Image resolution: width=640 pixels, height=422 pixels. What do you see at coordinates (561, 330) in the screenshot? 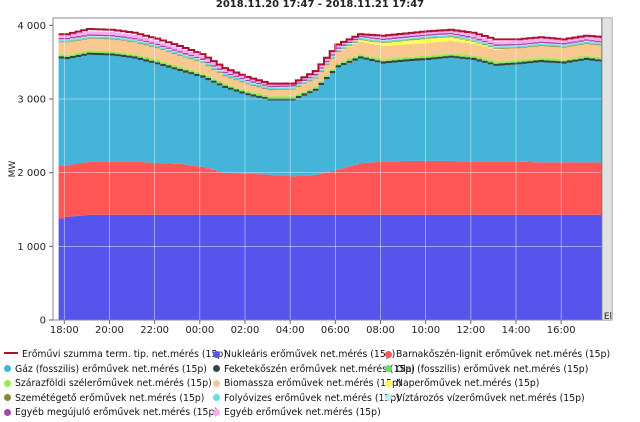
I see `x-tick-label: 16:00` at bounding box center [561, 330].